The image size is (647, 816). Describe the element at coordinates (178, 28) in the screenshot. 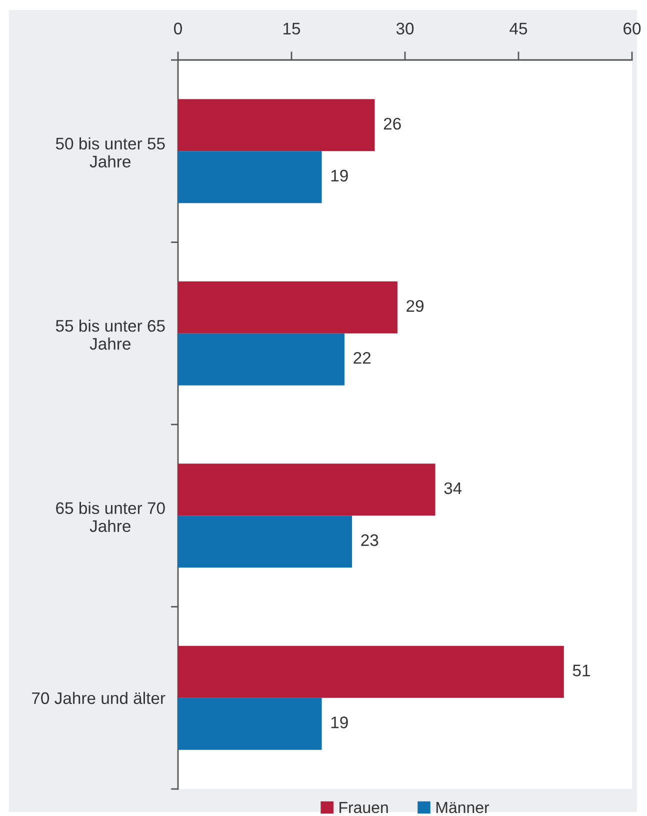

I see `x-tick-label: 0` at that location.